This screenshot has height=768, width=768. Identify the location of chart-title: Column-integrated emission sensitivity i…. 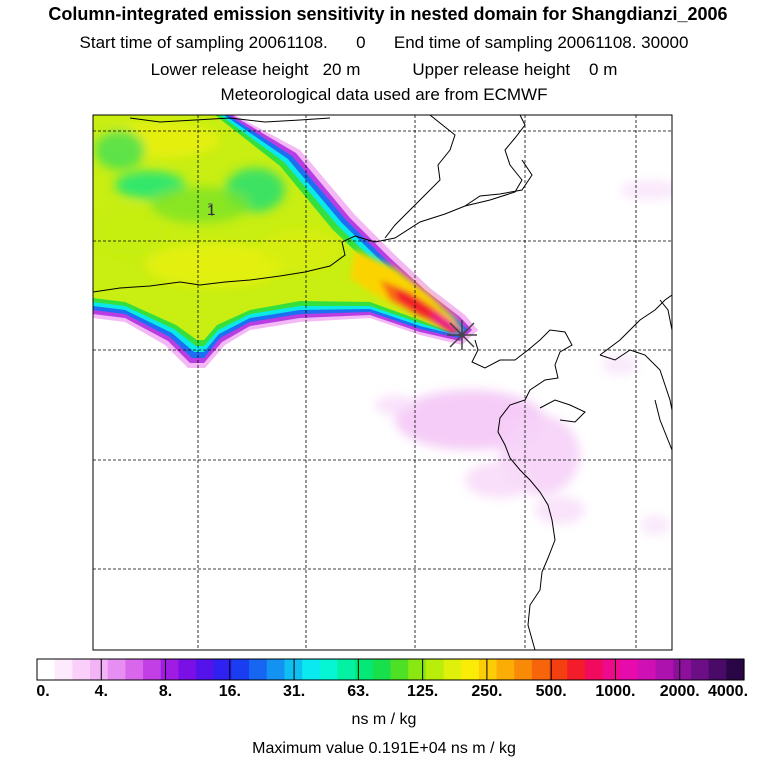
(388, 14).